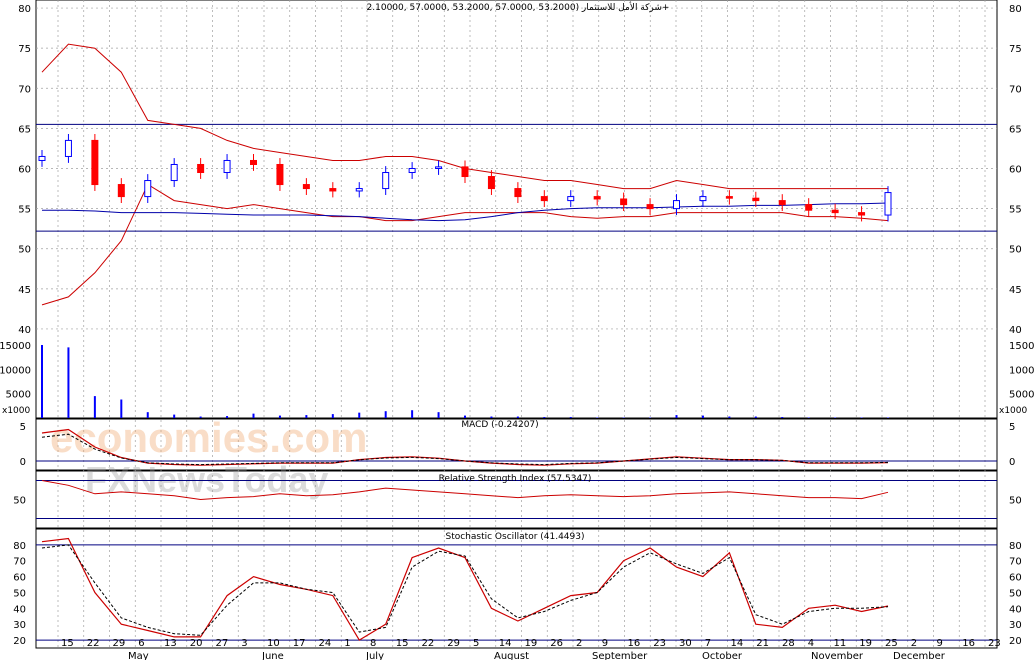 The width and height of the screenshot is (1034, 660). Describe the element at coordinates (1015, 9) in the screenshot. I see `price-tick-right: 80` at that location.